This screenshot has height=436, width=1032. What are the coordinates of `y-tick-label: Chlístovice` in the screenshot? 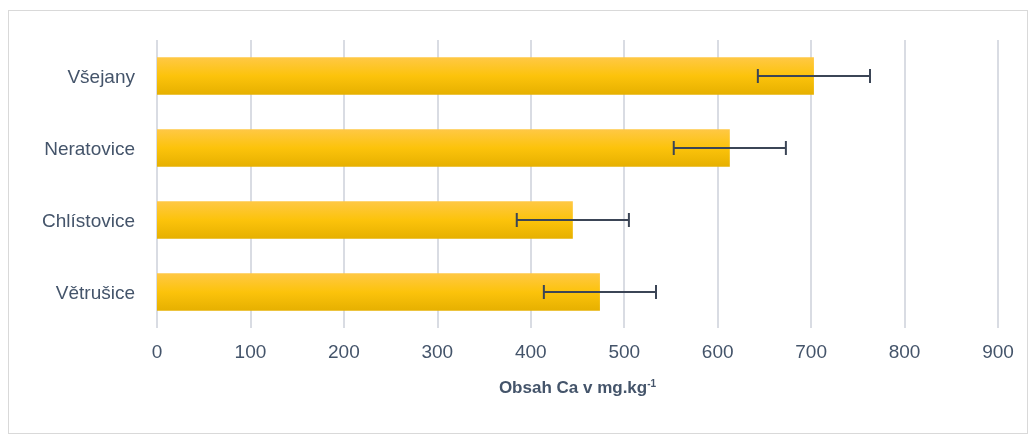 It's located at (88, 220).